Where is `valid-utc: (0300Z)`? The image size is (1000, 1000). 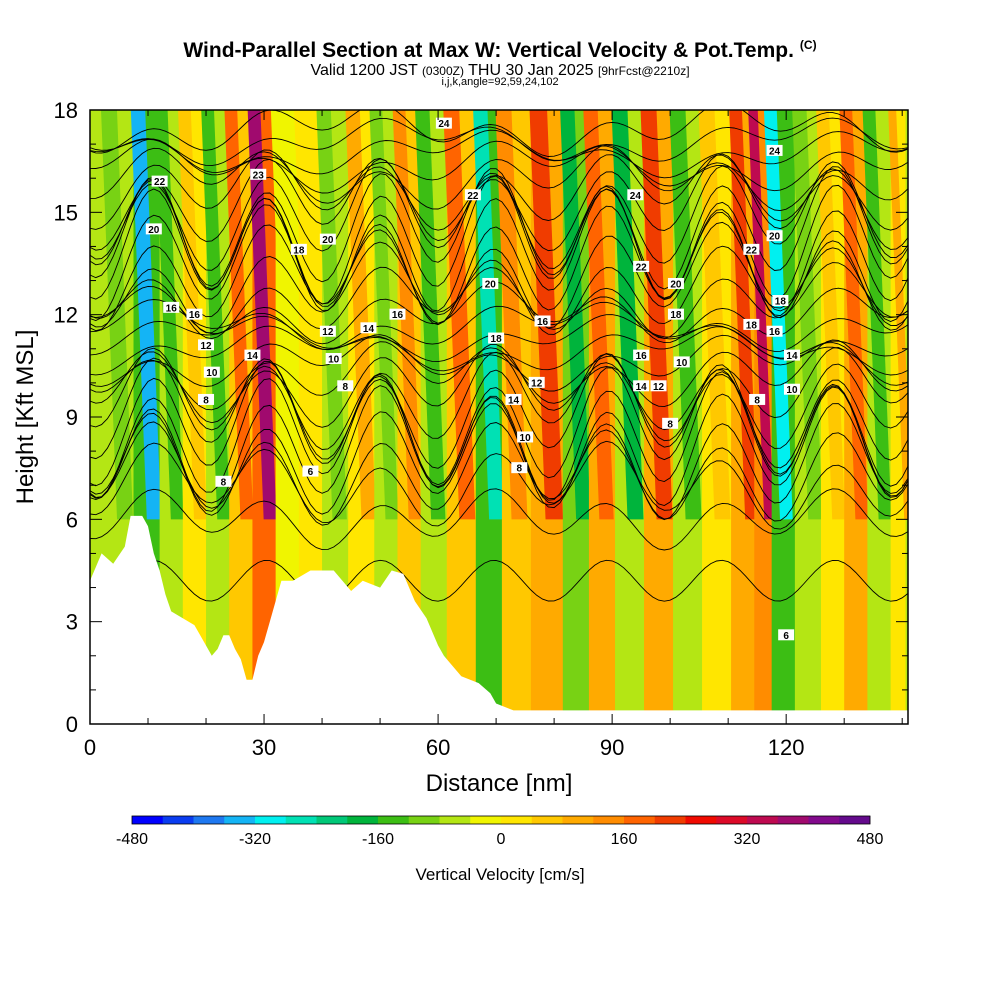 valid-utc: (0300Z) is located at coordinates (442, 71).